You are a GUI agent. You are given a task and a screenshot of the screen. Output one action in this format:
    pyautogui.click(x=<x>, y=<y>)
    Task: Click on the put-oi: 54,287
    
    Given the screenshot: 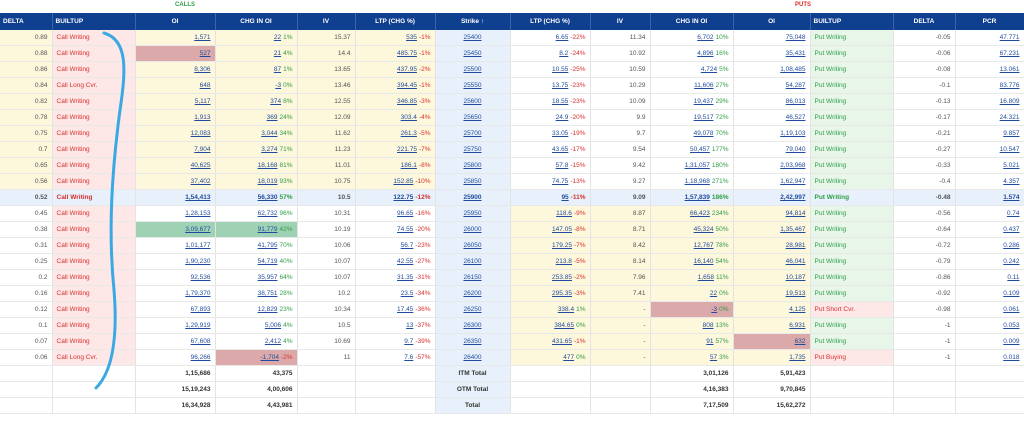 What is the action you would take?
    pyautogui.click(x=772, y=85)
    